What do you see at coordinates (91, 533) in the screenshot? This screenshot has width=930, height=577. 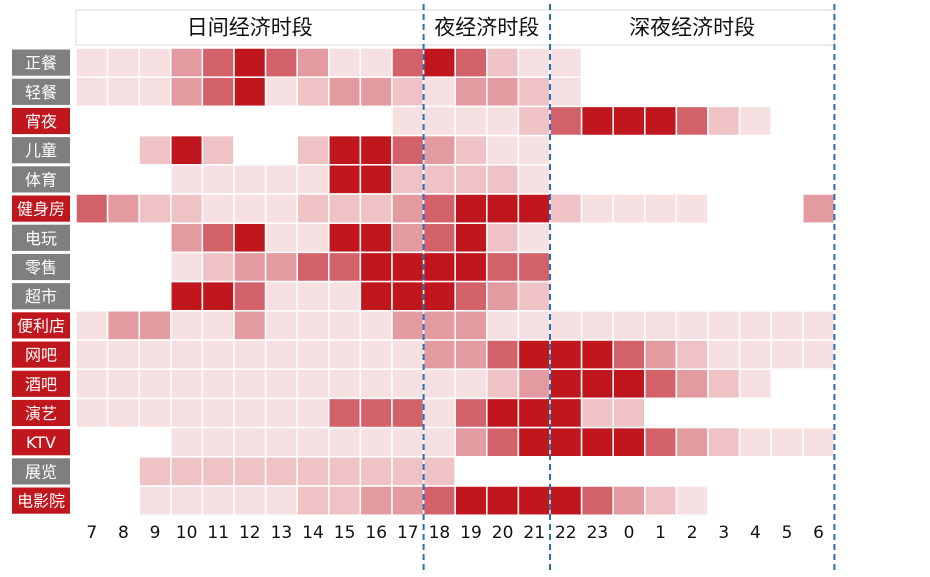 I see `column-label: 7` at bounding box center [91, 533].